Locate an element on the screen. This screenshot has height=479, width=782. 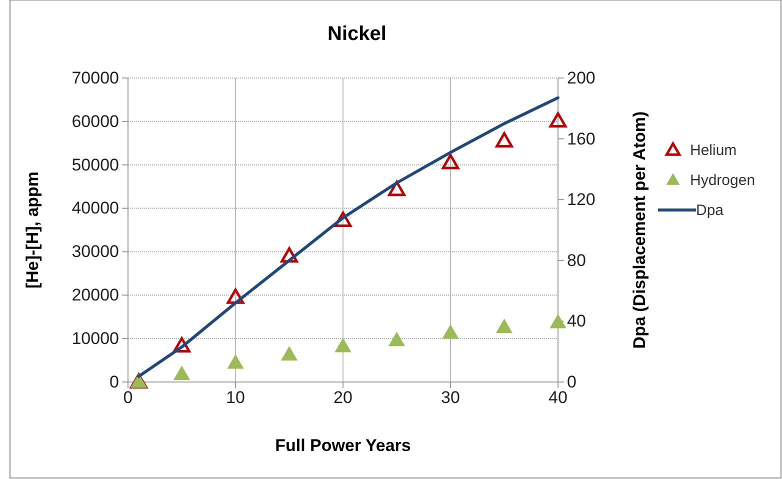
x-tick-label: 40 is located at coordinates (558, 398).